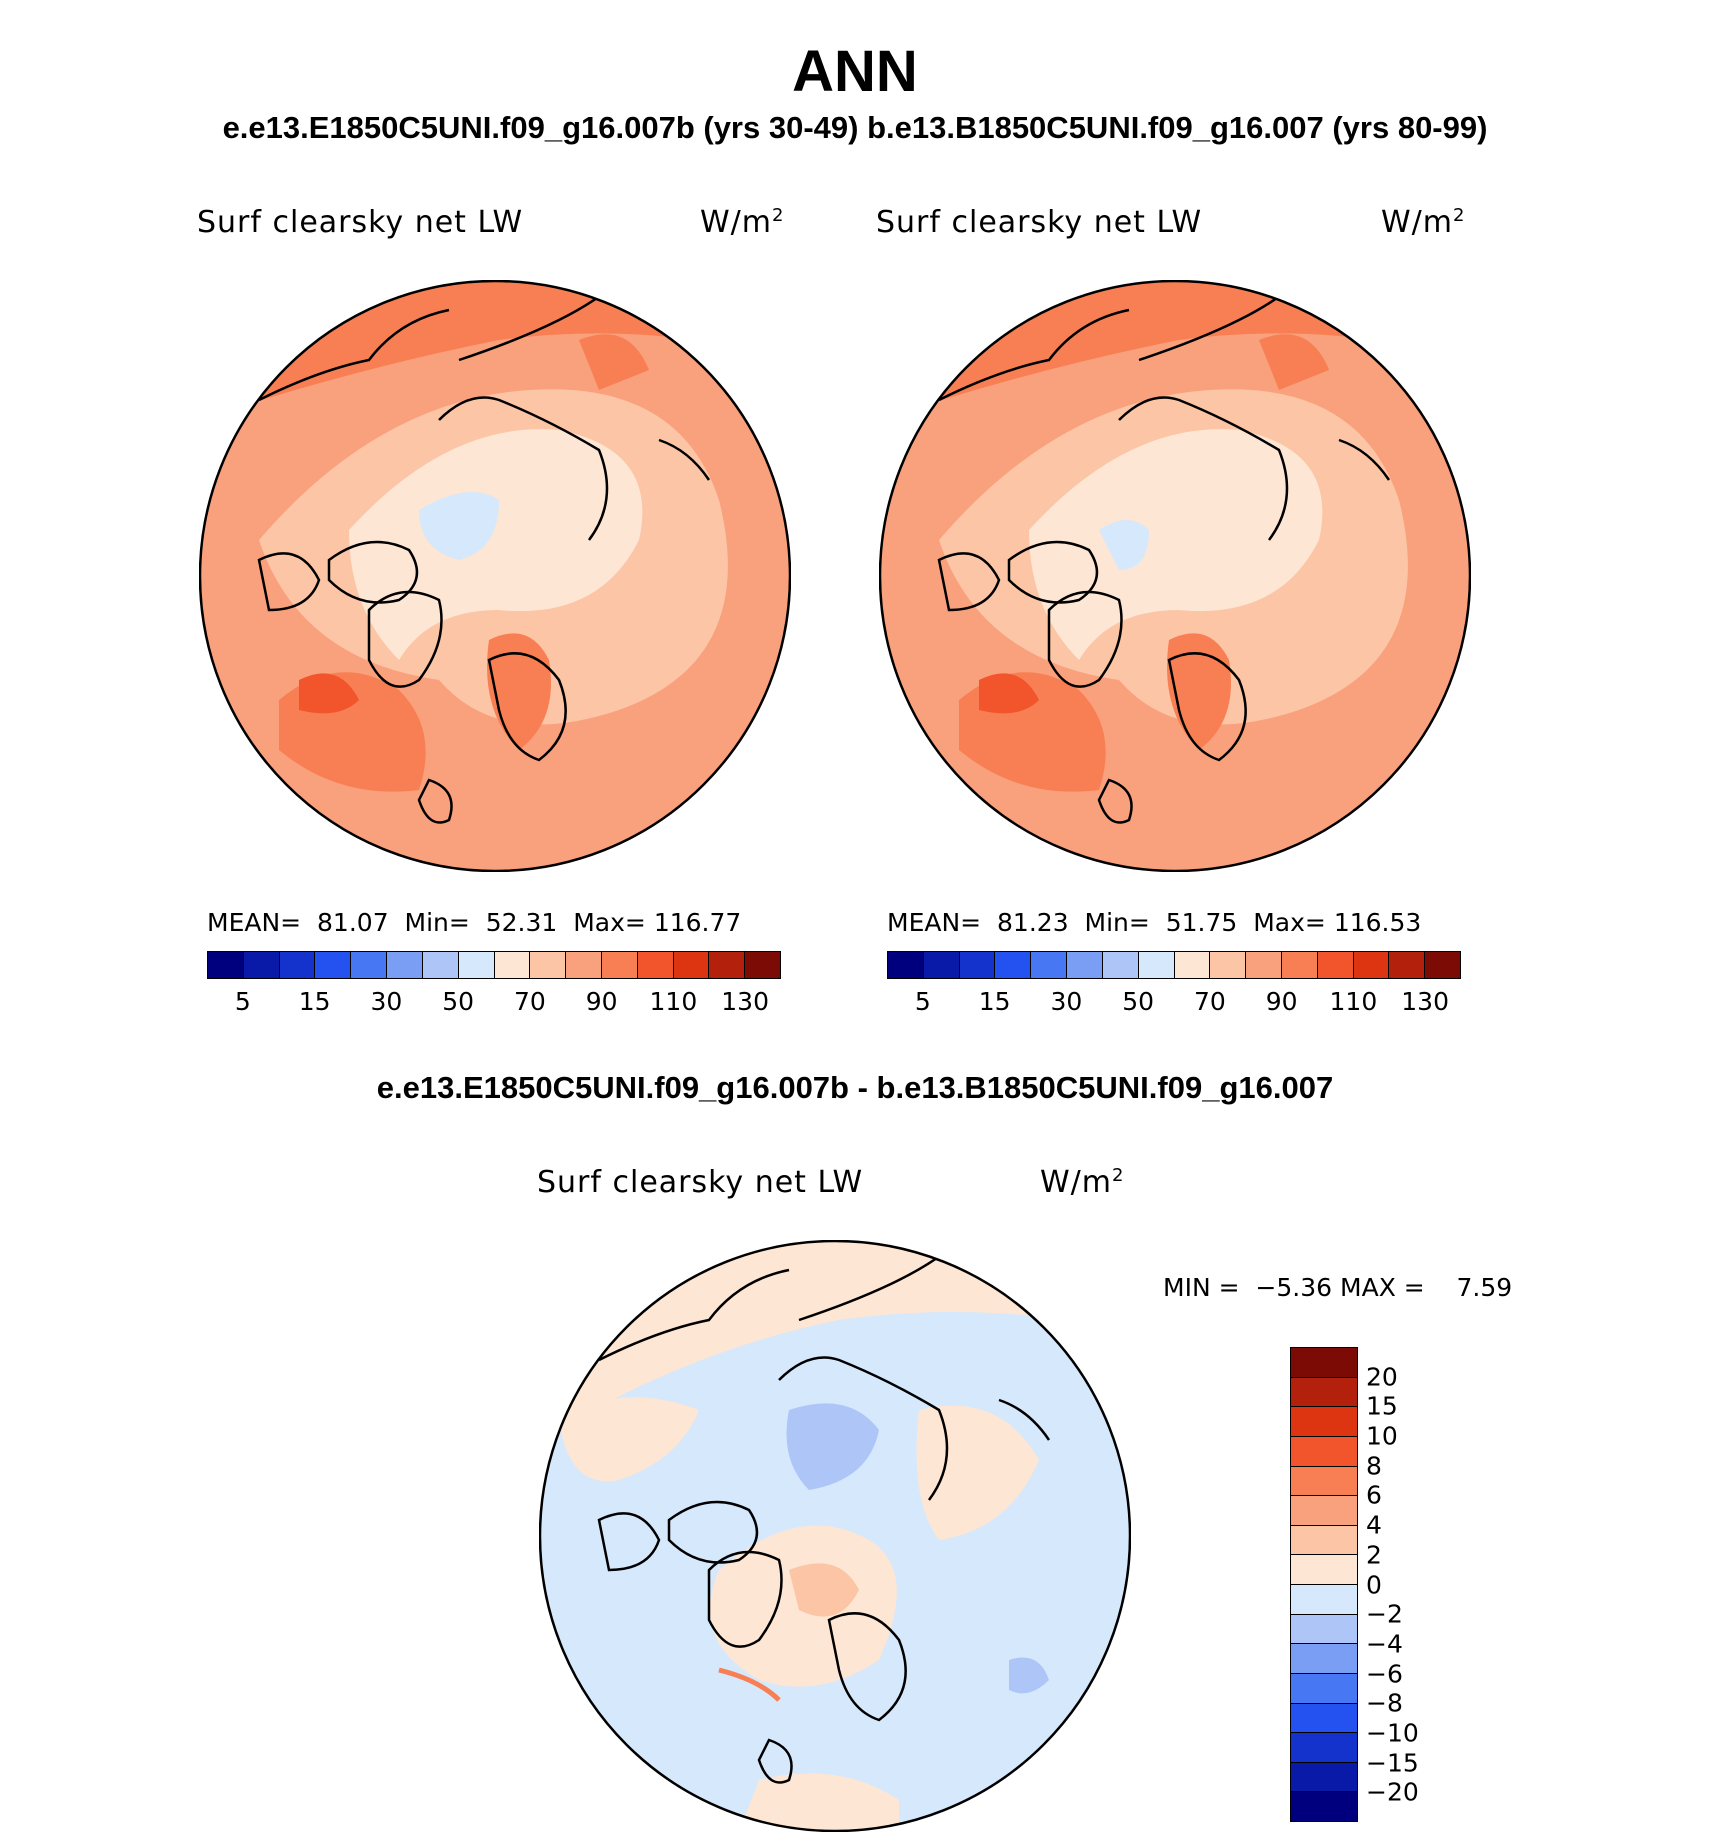  Describe the element at coordinates (1382, 1436) in the screenshot. I see `colorbar-tick-label: 10` at that location.